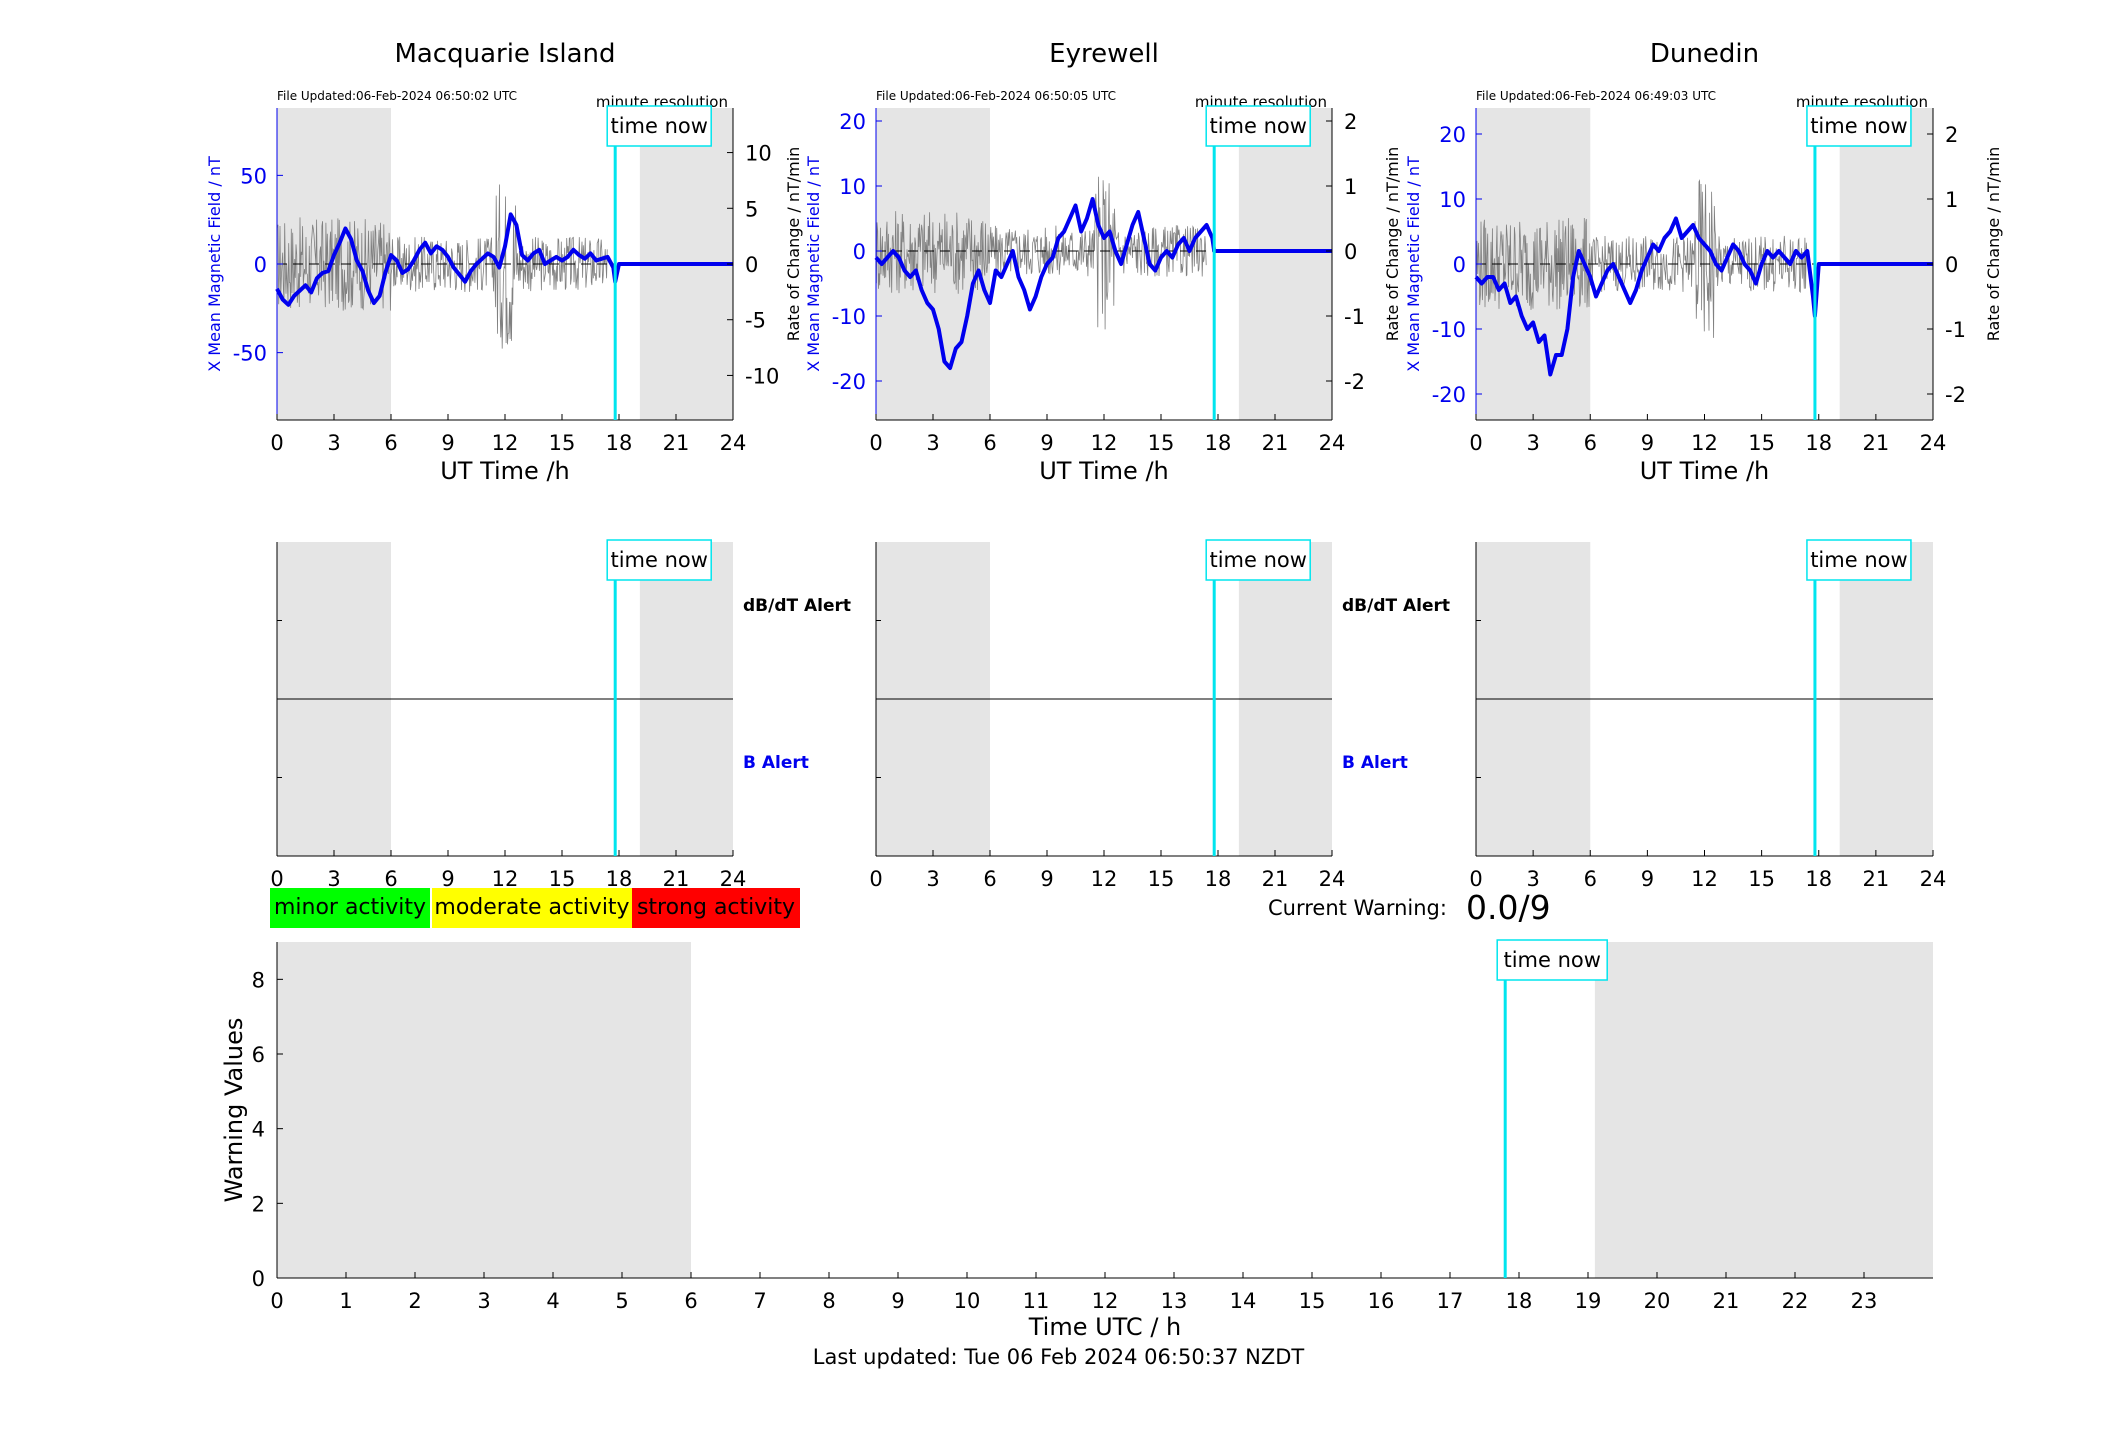 The height and width of the screenshot is (1437, 2117). What do you see at coordinates (345, 1301) in the screenshot?
I see `warning-panel-x-tick-label: 1` at bounding box center [345, 1301].